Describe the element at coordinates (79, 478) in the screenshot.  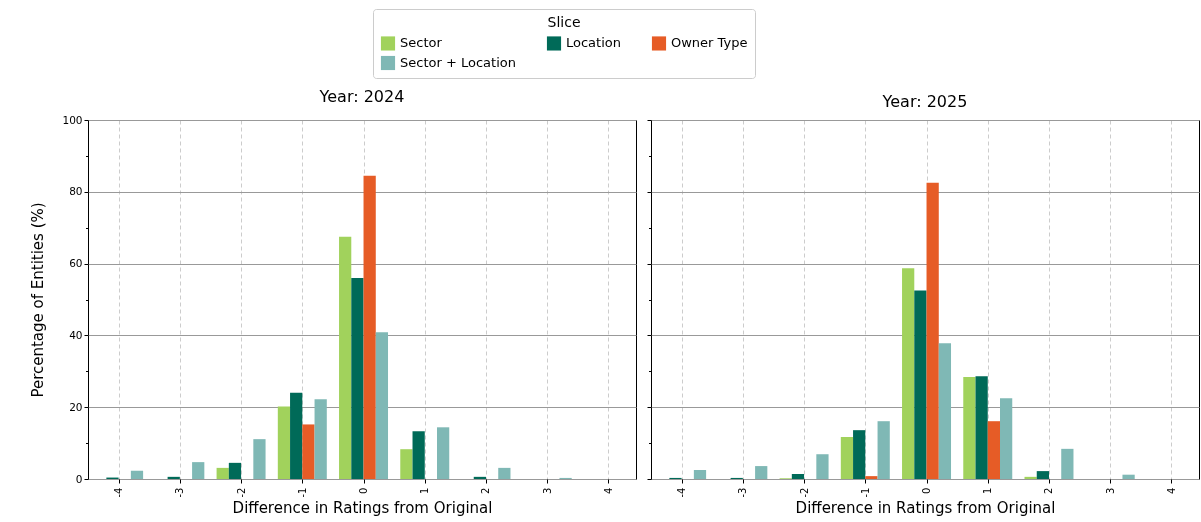
I see `y-tick-label: 0` at that location.